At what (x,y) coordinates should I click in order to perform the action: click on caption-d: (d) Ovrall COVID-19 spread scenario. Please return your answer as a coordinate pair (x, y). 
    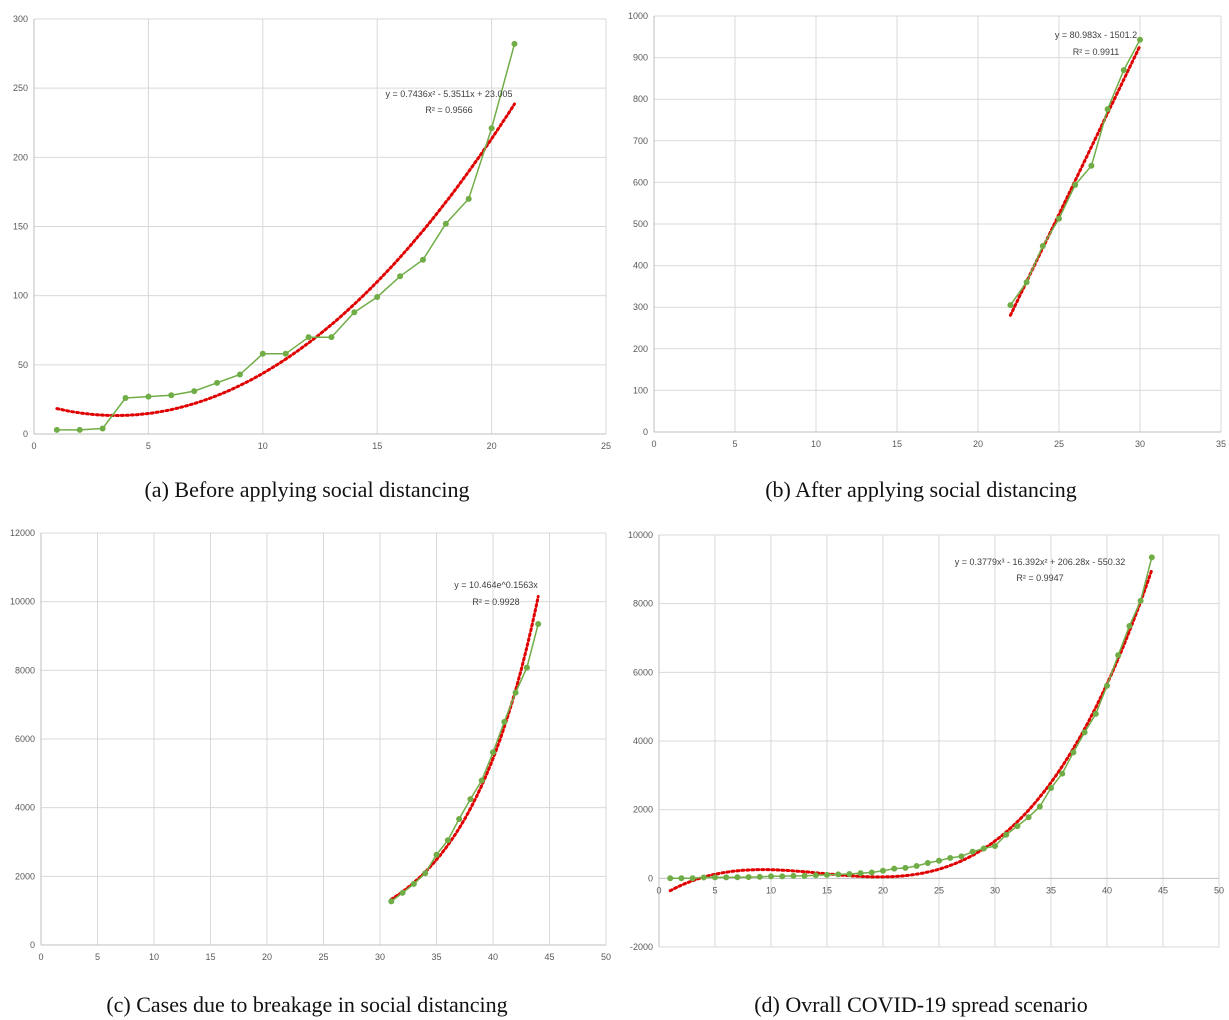
    Looking at the image, I should click on (921, 1004).